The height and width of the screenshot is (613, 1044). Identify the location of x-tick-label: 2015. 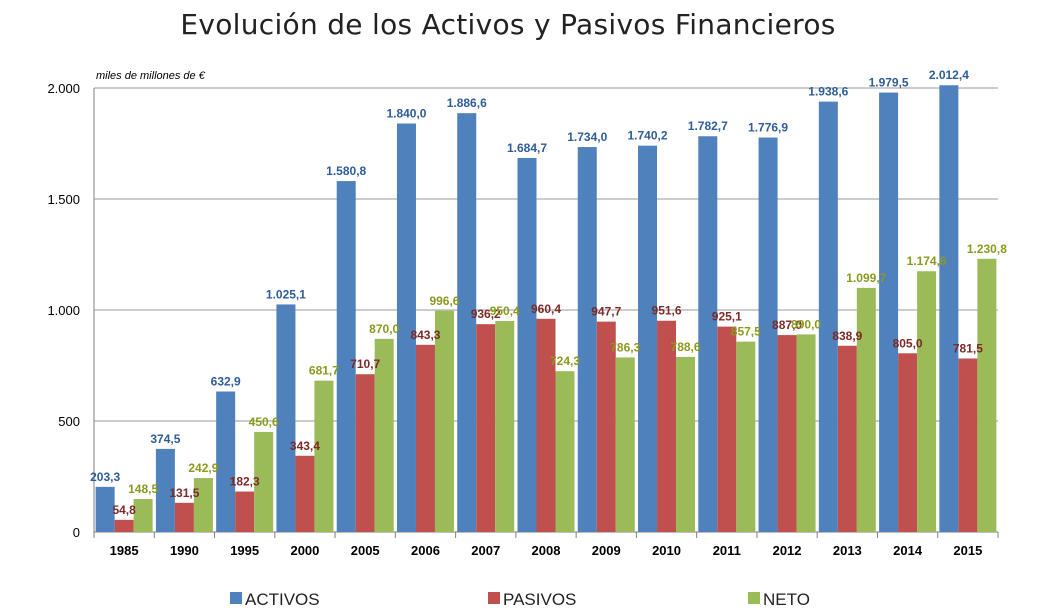
(967, 550).